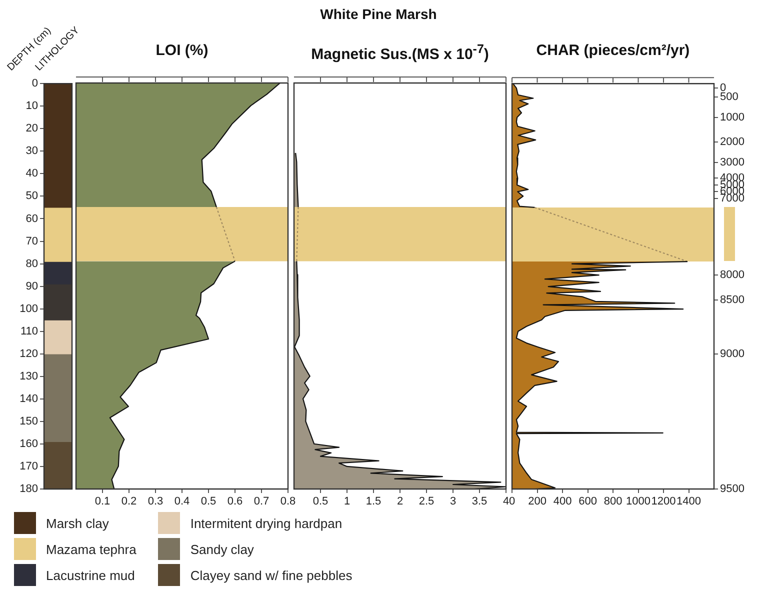 The width and height of the screenshot is (757, 592). I want to click on x-tick-label: 2.5, so click(426, 502).